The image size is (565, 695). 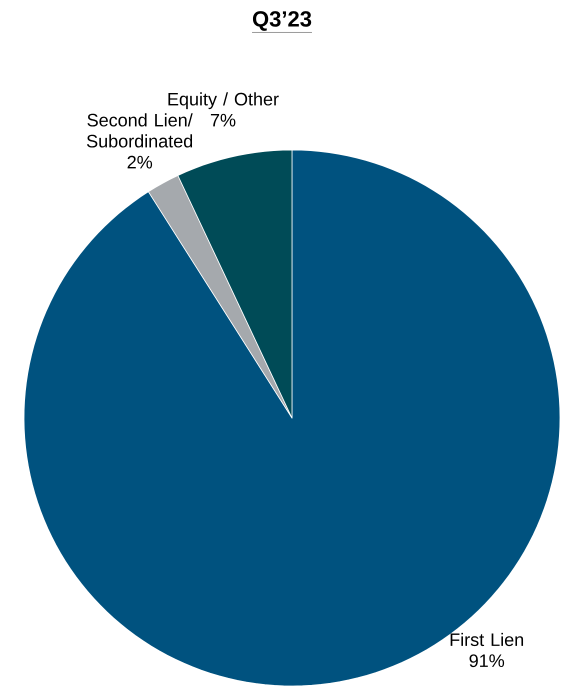 What do you see at coordinates (282, 21) in the screenshot?
I see `chart-title: Q3’23` at bounding box center [282, 21].